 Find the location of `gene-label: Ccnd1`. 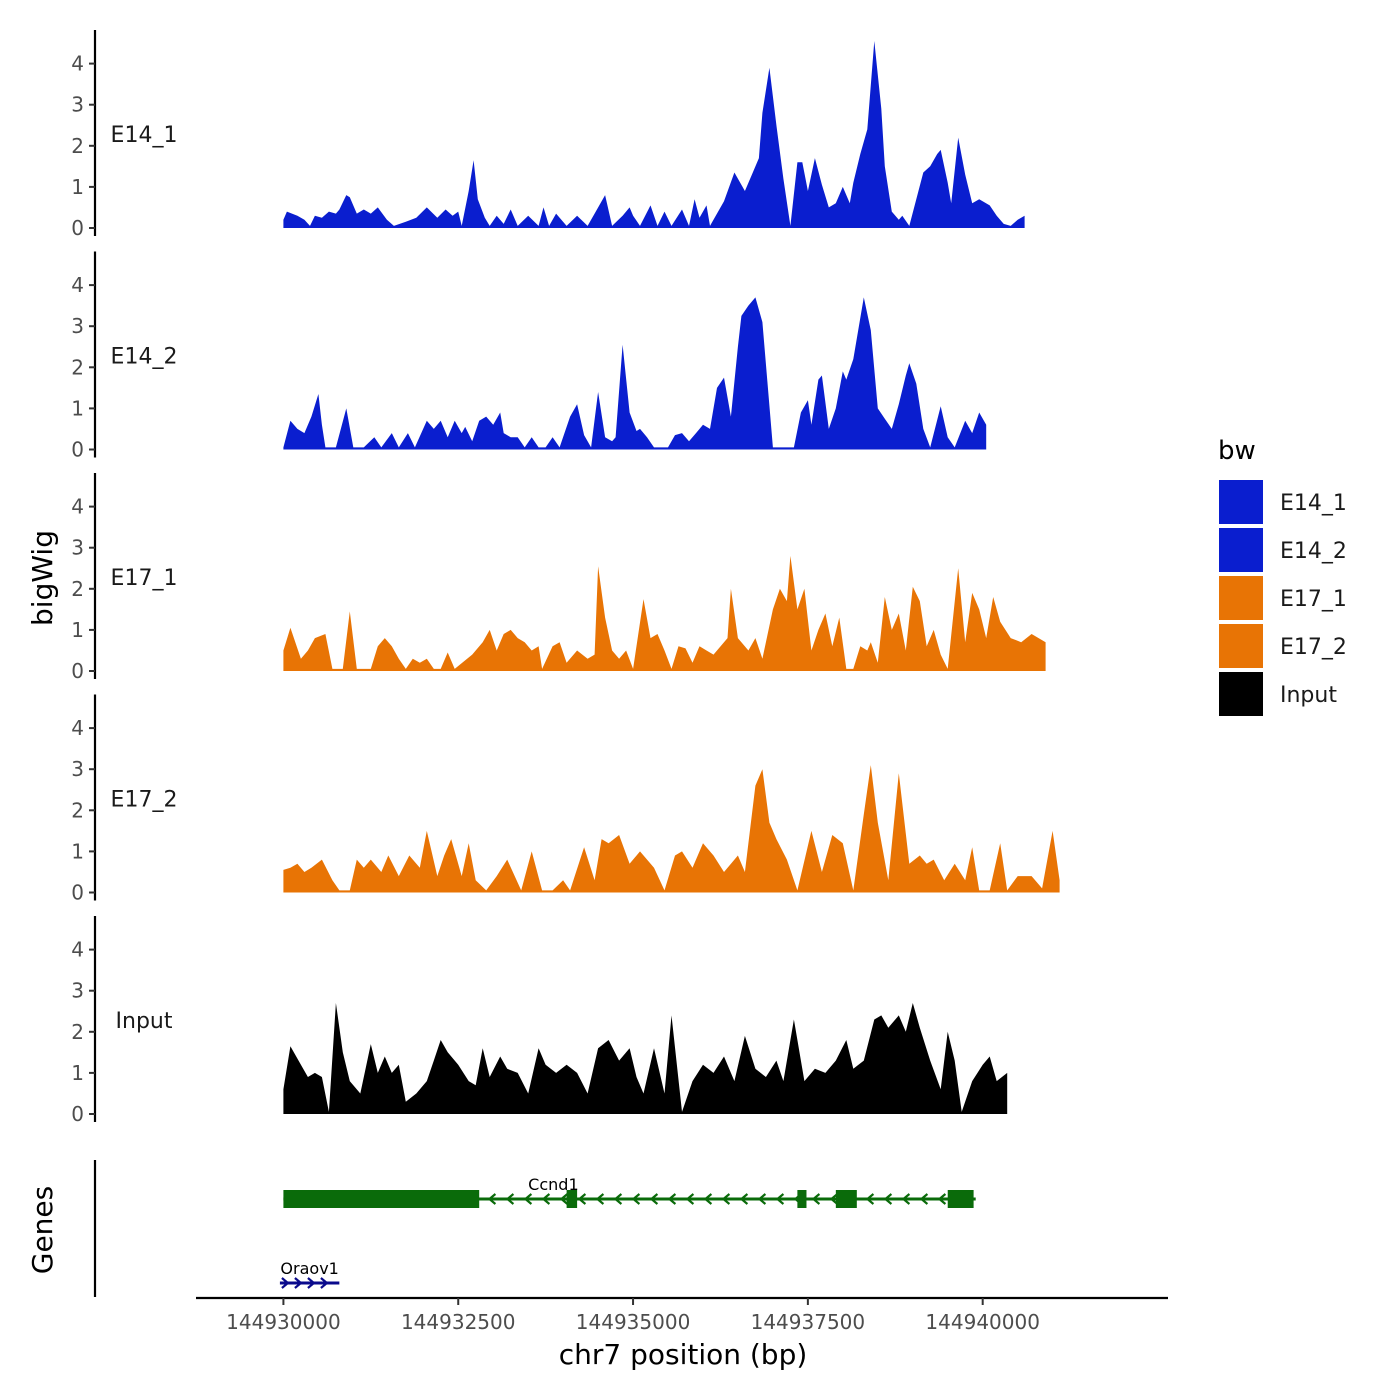

gene-label: Ccnd1 is located at coordinates (553, 1184).